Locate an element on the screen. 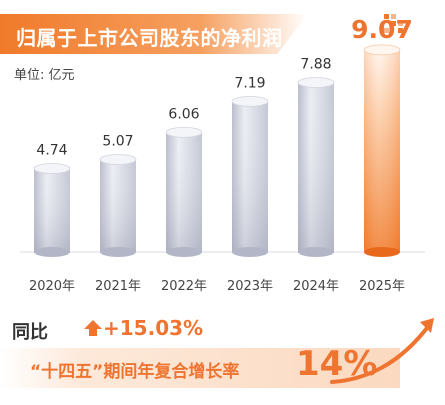  bar-2025年 is located at coordinates (382, 150).